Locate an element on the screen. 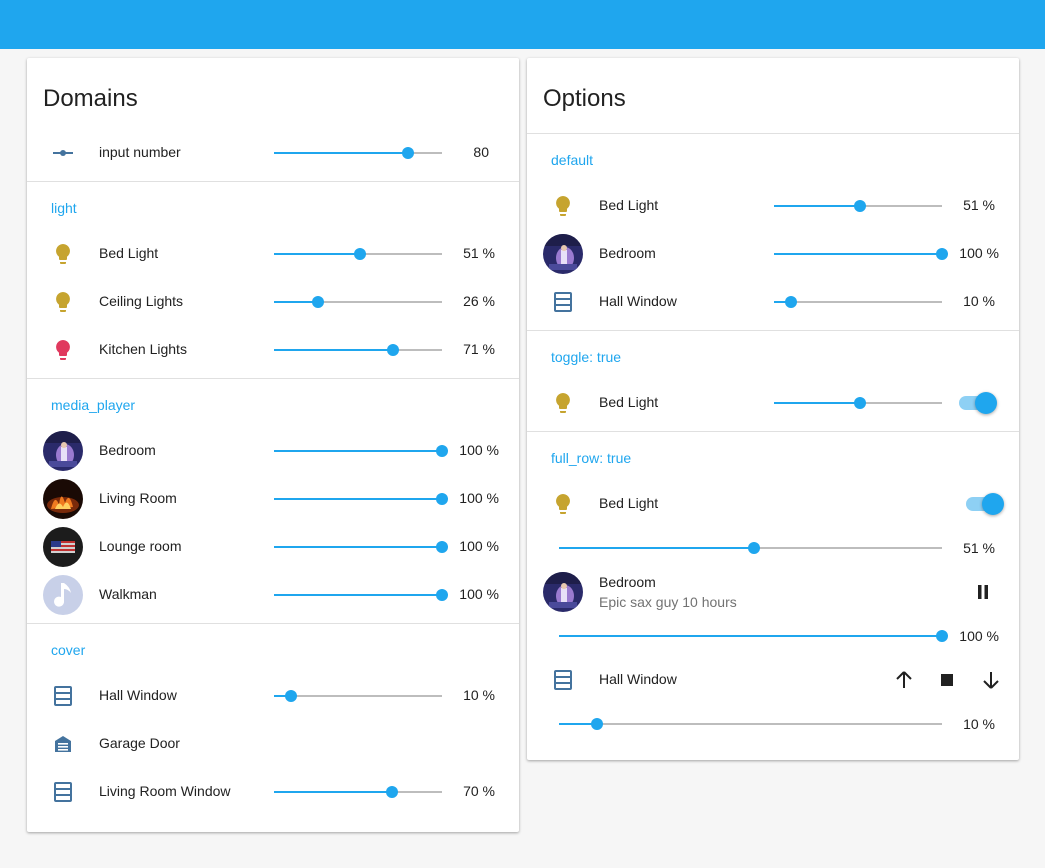 This screenshot has width=1045, height=868. media-row-walkman: Walkman 100 % is located at coordinates (273, 595).